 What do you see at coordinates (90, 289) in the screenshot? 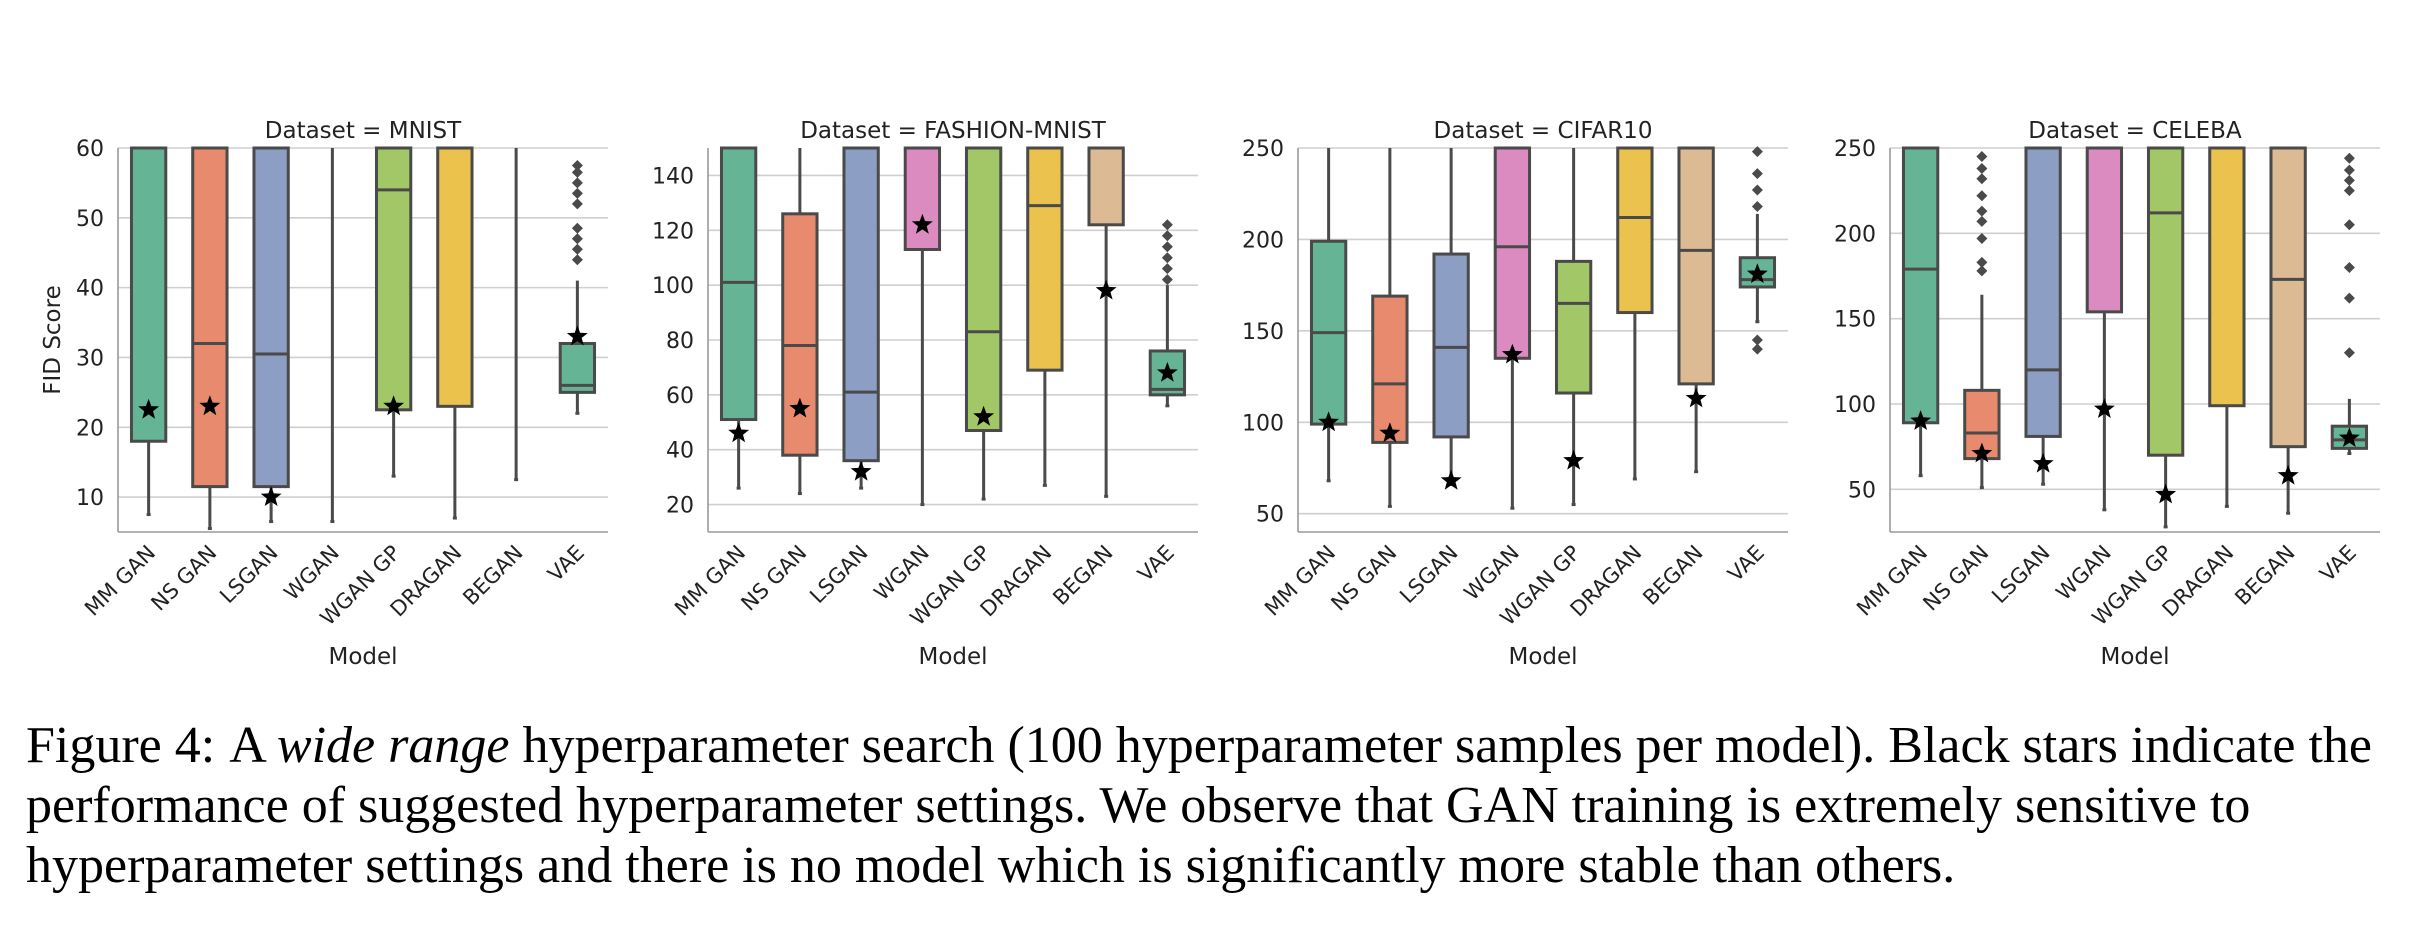
I see `y-tick-label: 40` at bounding box center [90, 289].